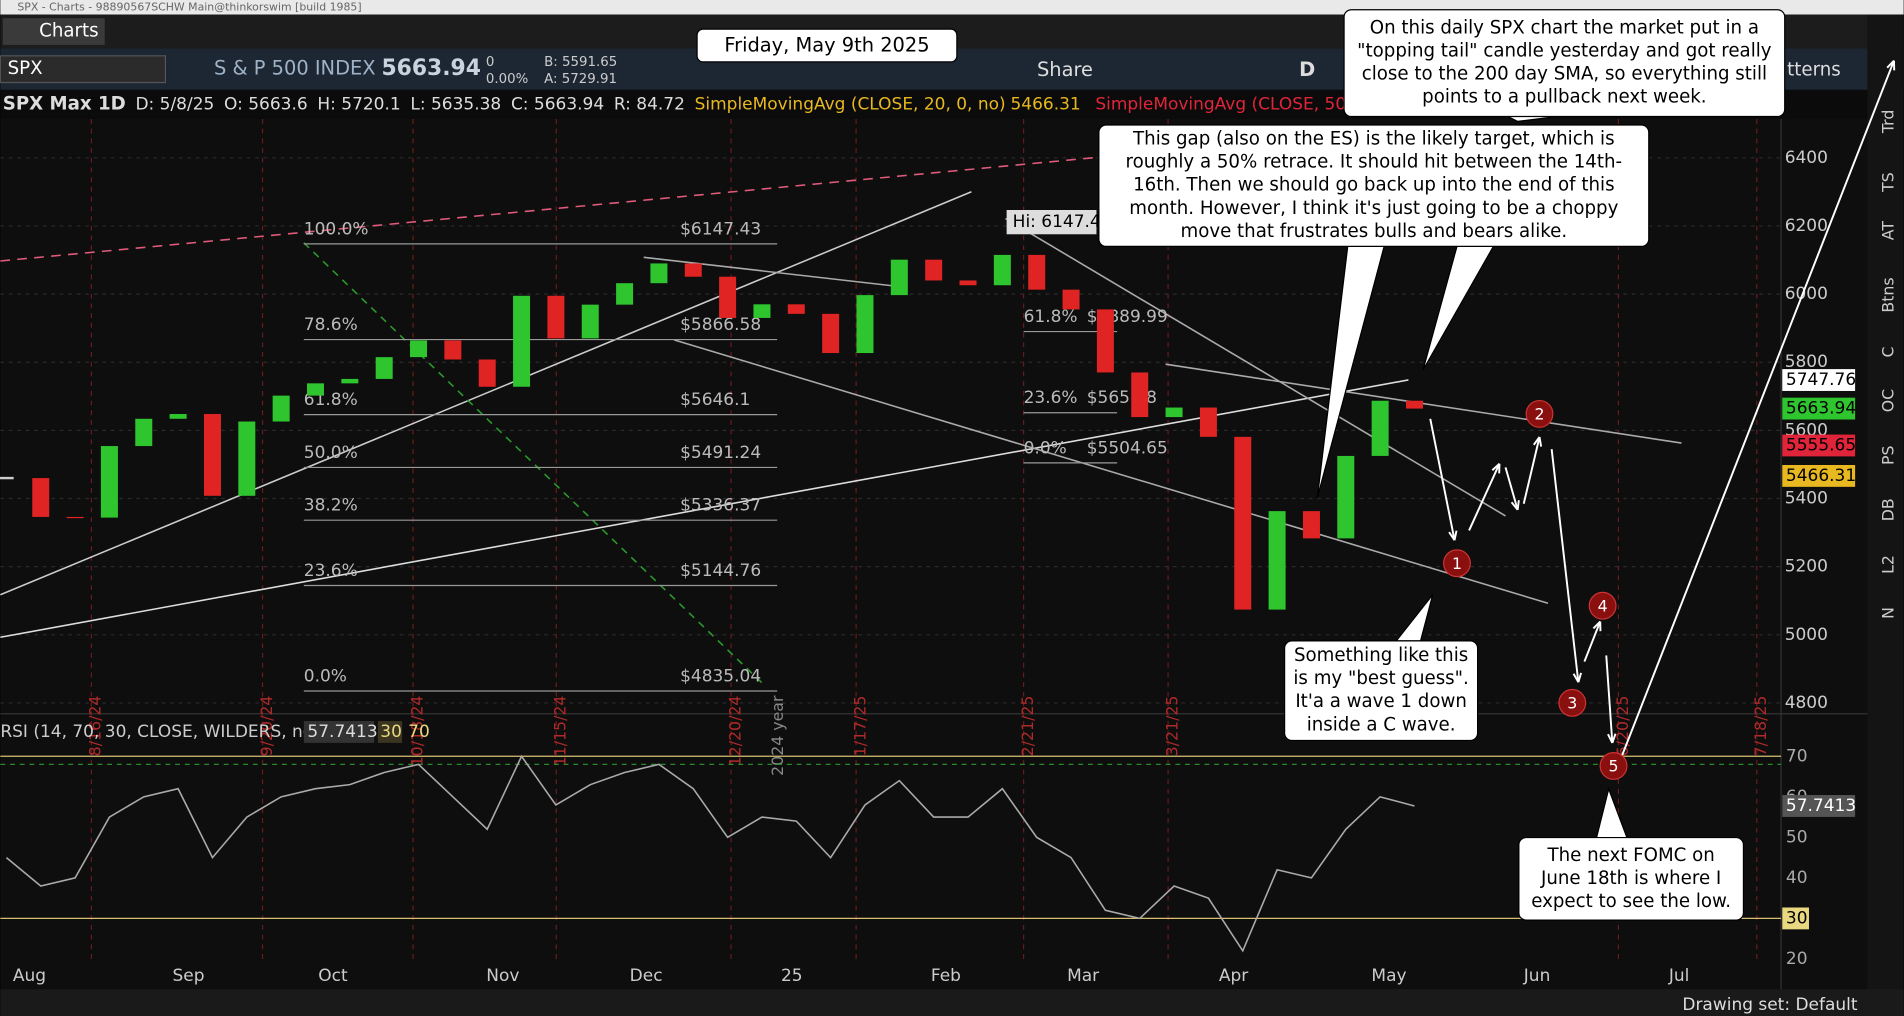 The height and width of the screenshot is (1016, 1904). Describe the element at coordinates (1888, 352) in the screenshot. I see `sidebar-tab: C` at that location.